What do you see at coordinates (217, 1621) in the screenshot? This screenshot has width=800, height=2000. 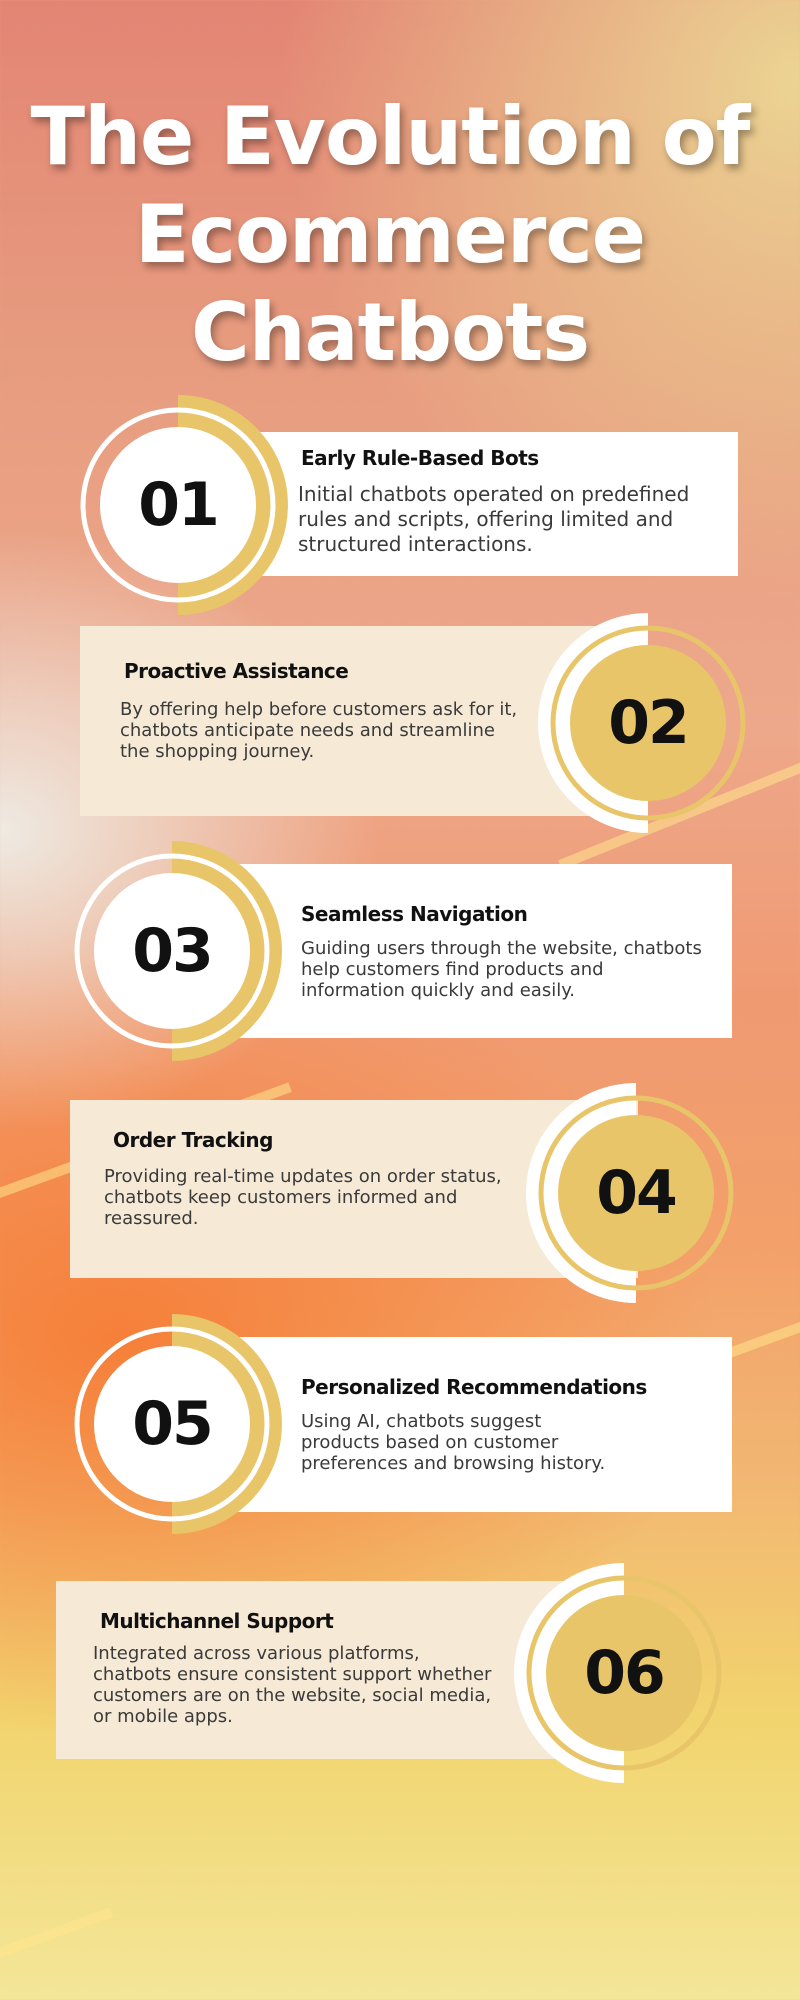 I see `card-heading: Multichannel Support` at bounding box center [217, 1621].